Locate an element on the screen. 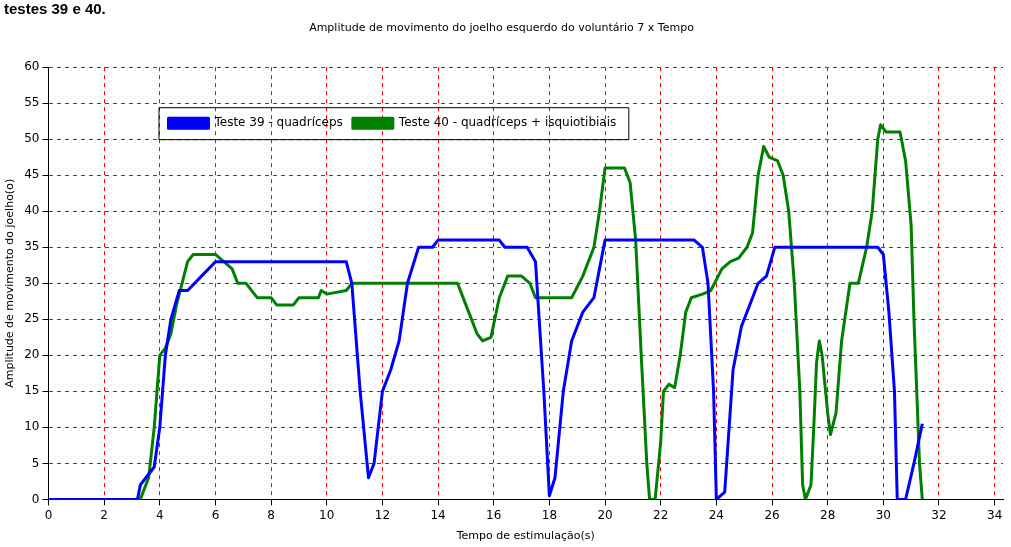  y-tick-label: 40 is located at coordinates (32, 210).